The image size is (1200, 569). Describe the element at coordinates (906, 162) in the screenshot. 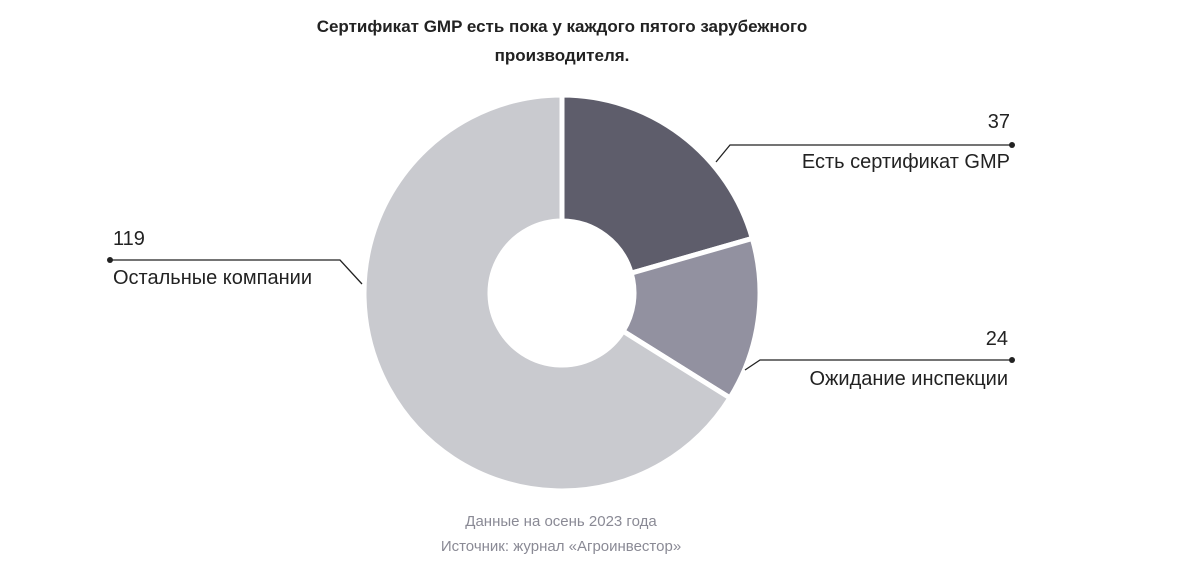

I see `category-label: Есть сертификат GMP` at that location.